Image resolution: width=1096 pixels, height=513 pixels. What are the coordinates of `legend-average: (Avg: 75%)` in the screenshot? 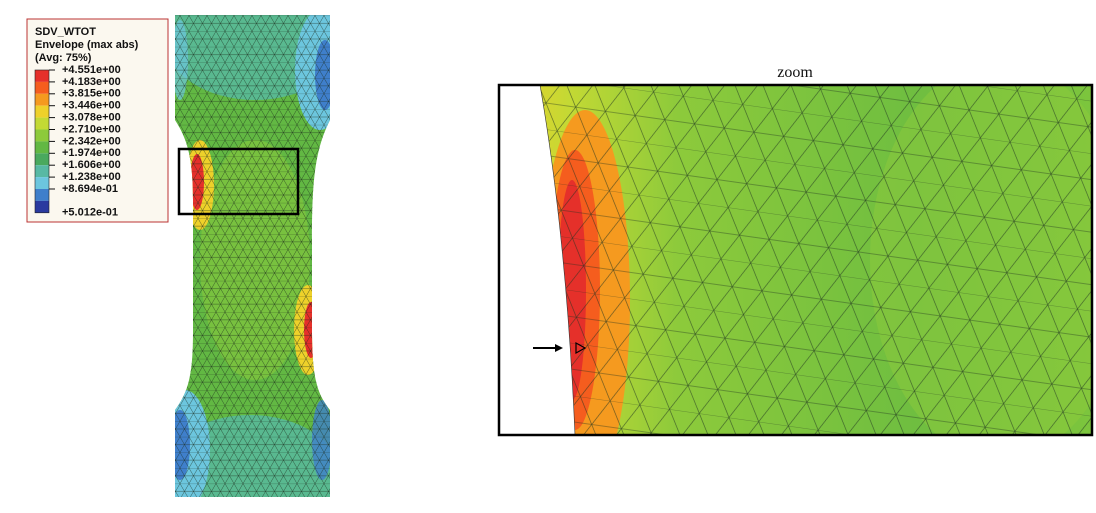 It's located at (63, 58).